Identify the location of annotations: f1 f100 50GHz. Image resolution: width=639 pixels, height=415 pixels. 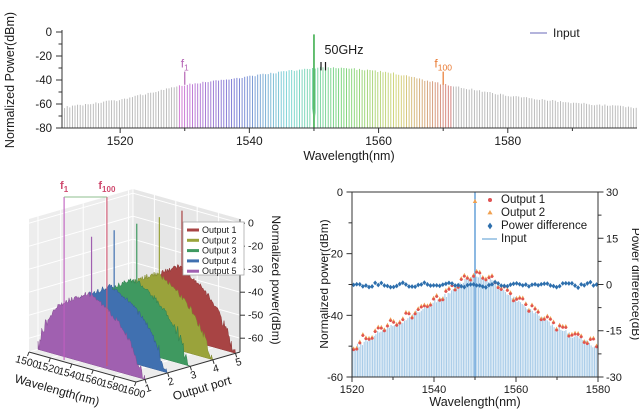
(316, 64).